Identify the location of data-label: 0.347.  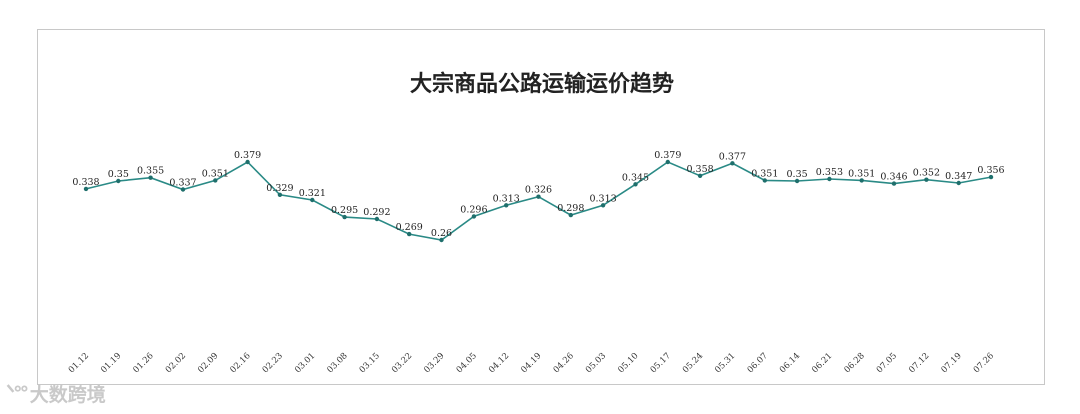
(958, 176).